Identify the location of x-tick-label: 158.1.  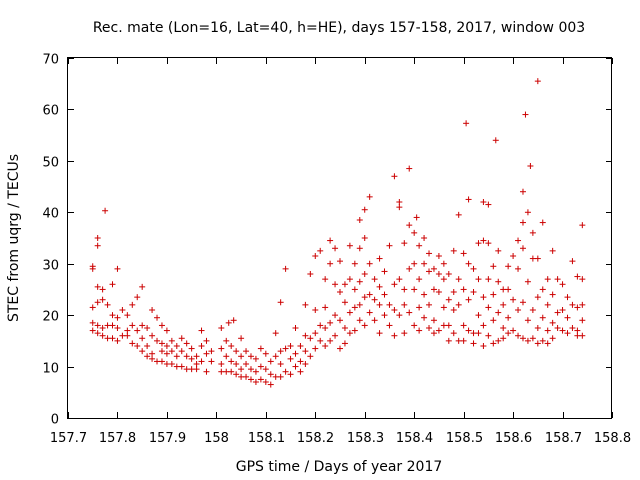
(266, 438).